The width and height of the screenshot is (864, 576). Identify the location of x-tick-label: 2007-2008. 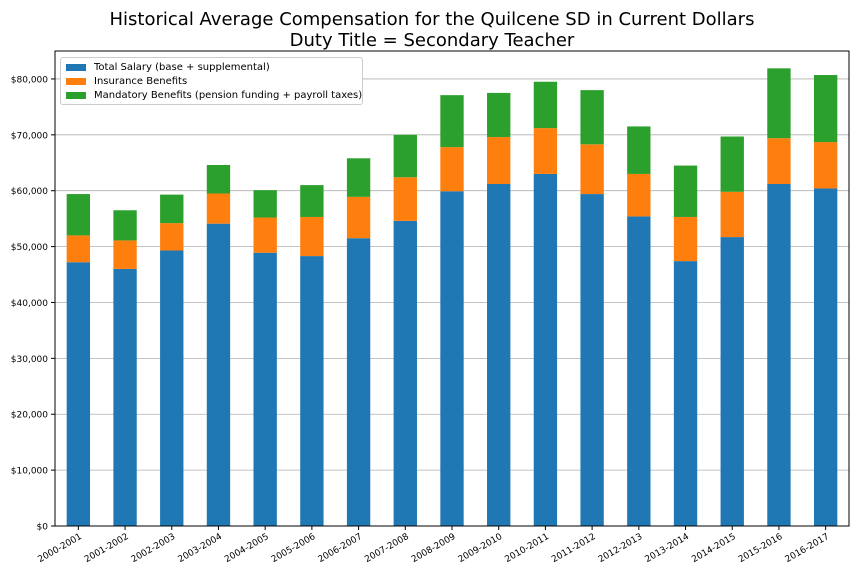
(387, 548).